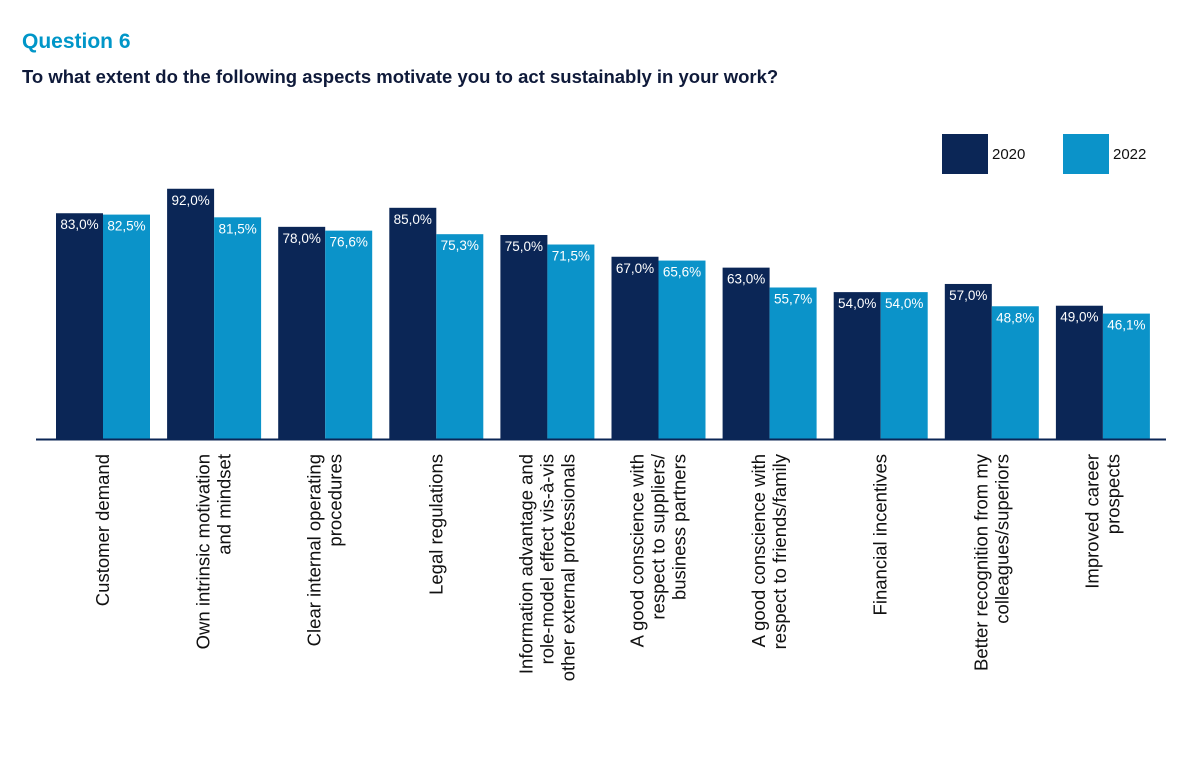 The width and height of the screenshot is (1200, 760). I want to click on data-label-2020-5: 67,0%, so click(635, 268).